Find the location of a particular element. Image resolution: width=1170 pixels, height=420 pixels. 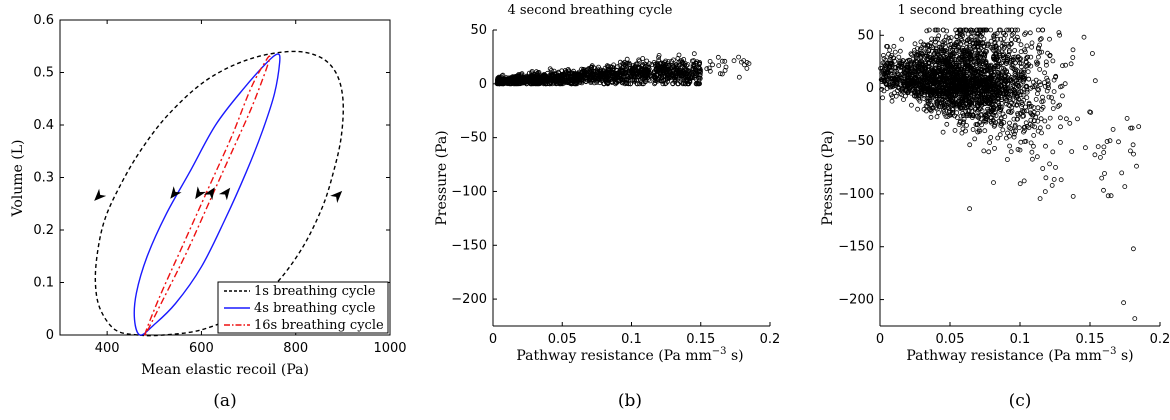

panel-b-xtick-label: 0.2 is located at coordinates (770, 339).